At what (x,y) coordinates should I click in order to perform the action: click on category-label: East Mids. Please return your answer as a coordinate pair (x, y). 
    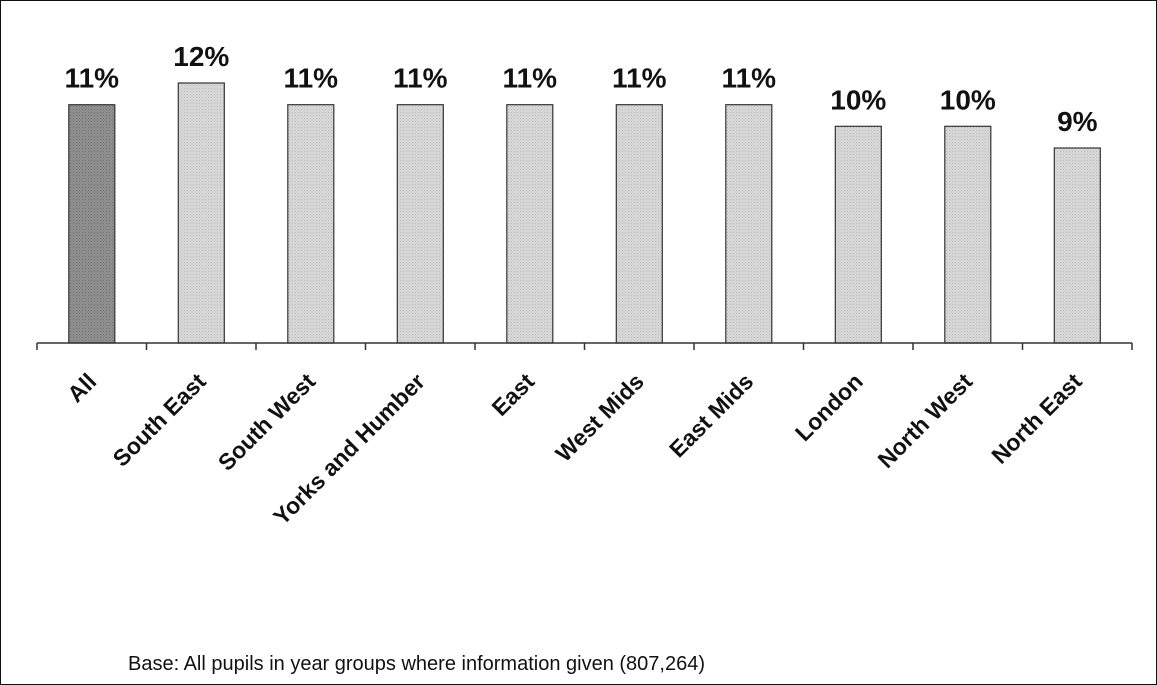
    Looking at the image, I should click on (711, 415).